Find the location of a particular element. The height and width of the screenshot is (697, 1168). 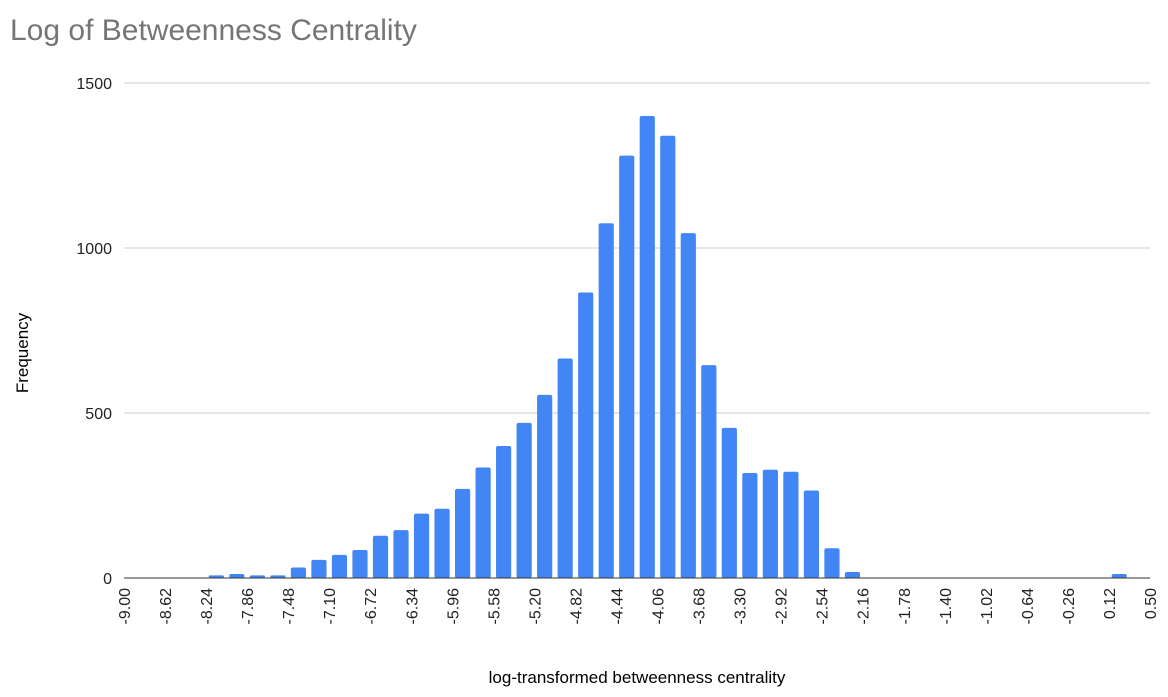

x-tick-label: -0.26 is located at coordinates (1069, 606).